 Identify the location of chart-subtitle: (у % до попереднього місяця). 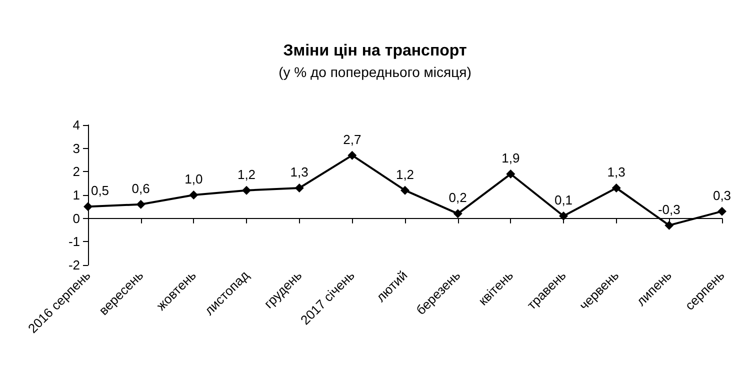
(375, 72).